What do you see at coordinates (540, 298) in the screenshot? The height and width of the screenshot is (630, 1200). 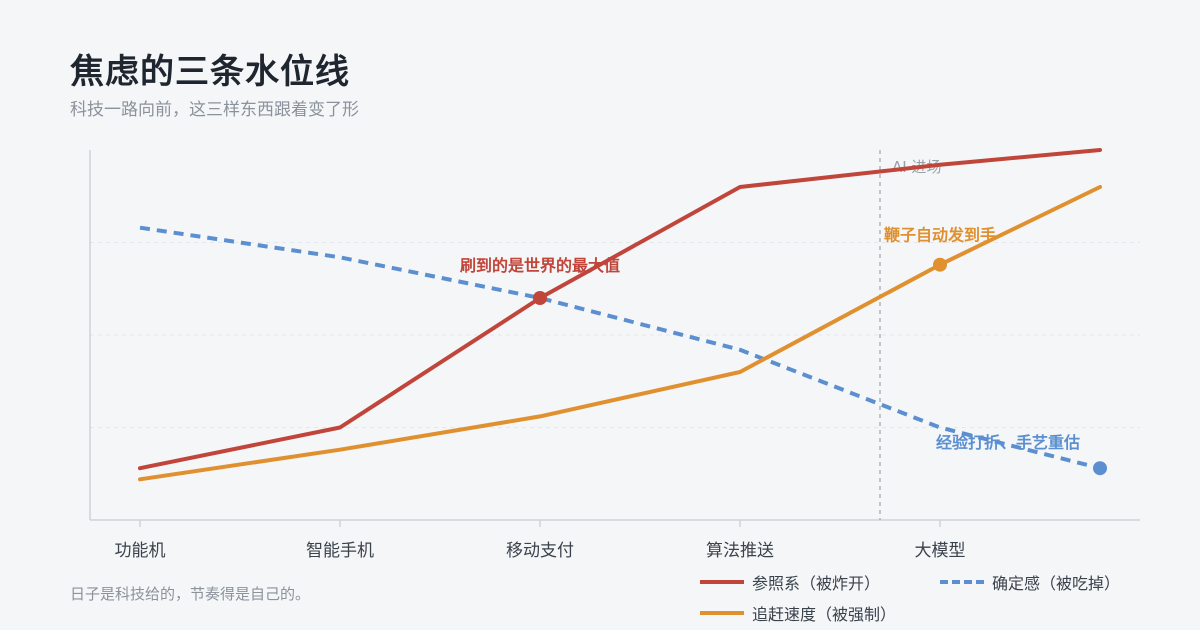 I see `annotation-point-reference` at bounding box center [540, 298].